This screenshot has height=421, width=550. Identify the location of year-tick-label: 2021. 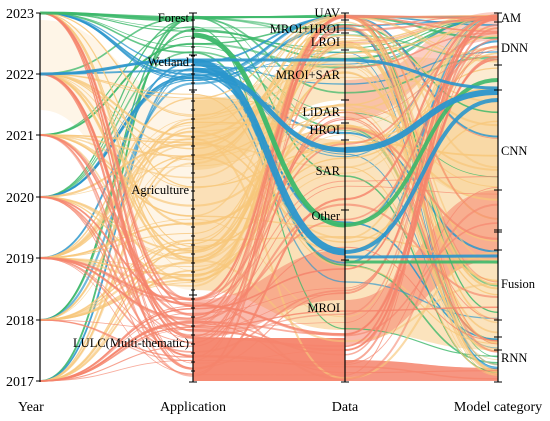
(20, 136).